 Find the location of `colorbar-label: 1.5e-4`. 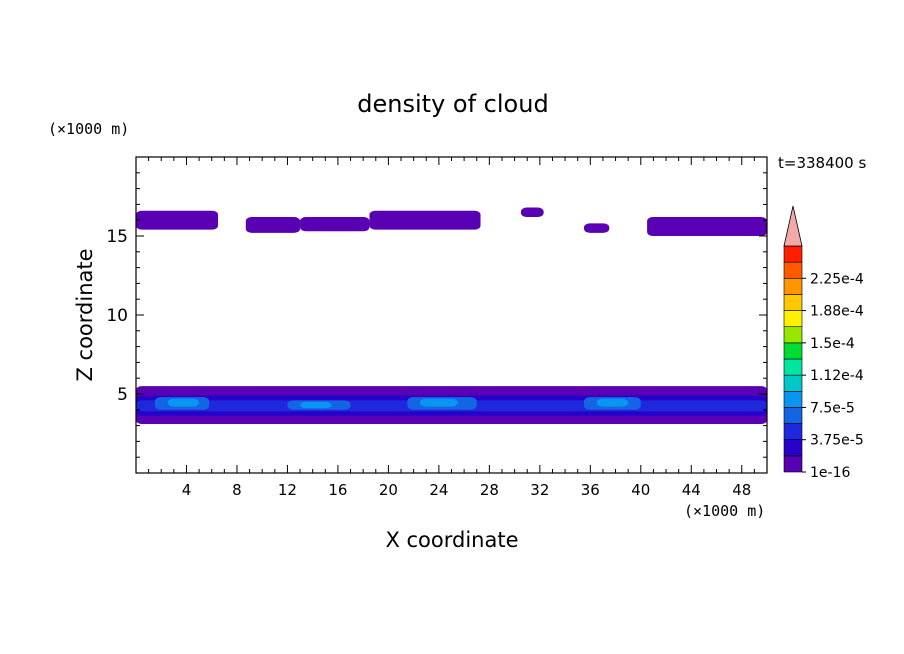

colorbar-label: 1.5e-4 is located at coordinates (832, 344).